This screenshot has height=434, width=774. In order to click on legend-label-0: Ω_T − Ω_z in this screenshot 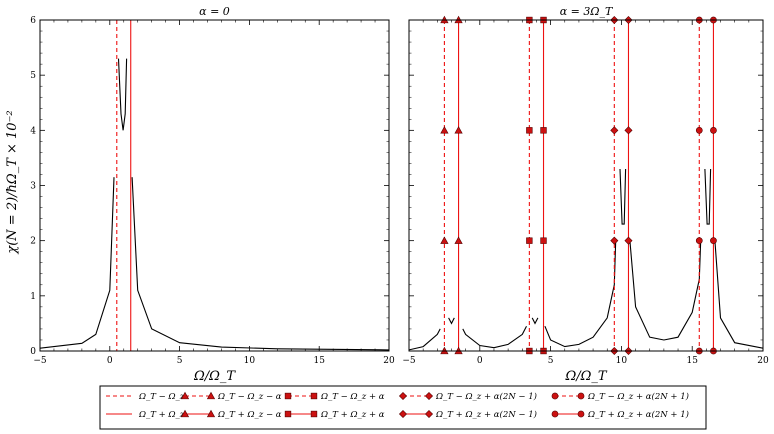, I will do `click(161, 397)`.